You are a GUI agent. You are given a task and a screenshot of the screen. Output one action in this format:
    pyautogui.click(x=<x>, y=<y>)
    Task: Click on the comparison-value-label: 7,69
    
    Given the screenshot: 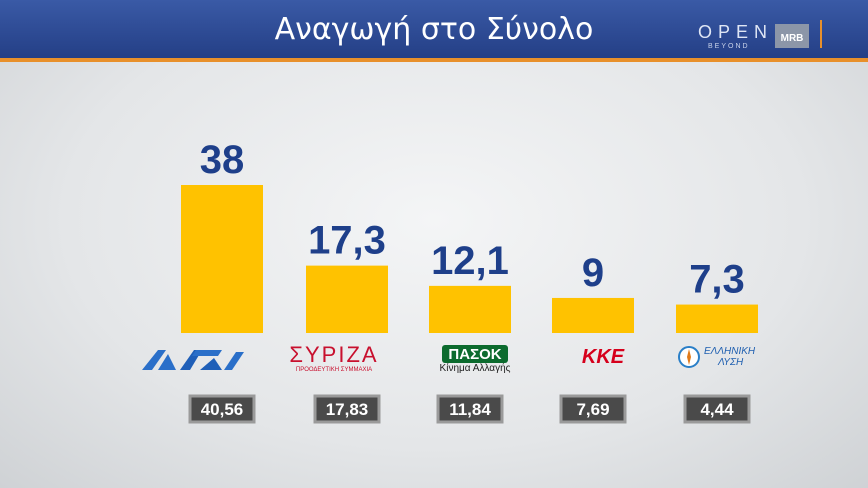 What is the action you would take?
    pyautogui.click(x=592, y=409)
    